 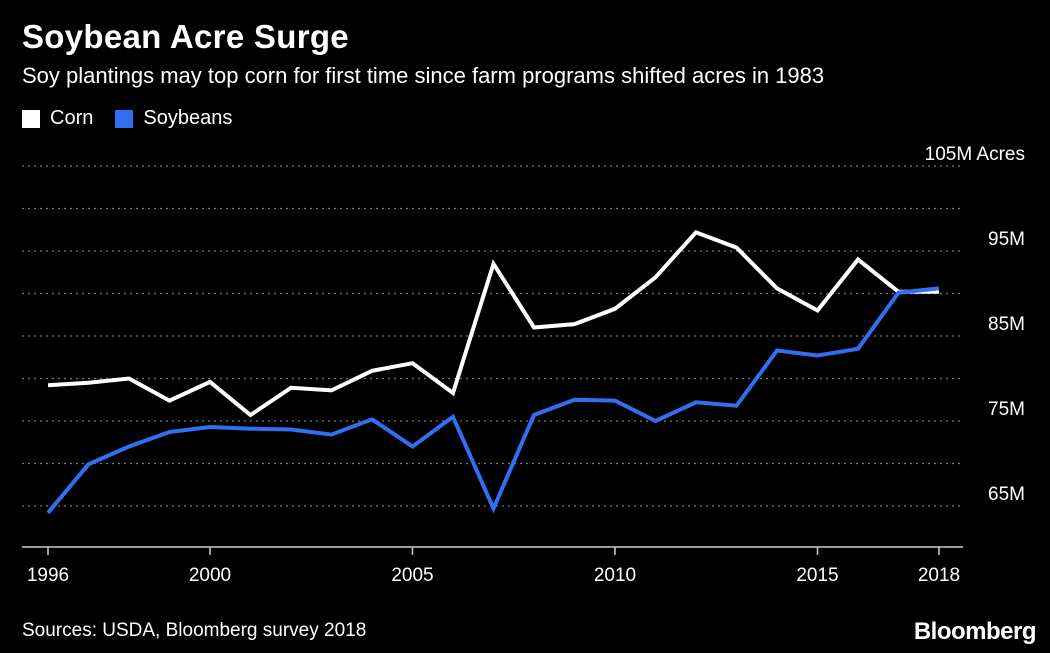 What do you see at coordinates (975, 154) in the screenshot?
I see `y-tick-label-105: 105M Acres` at bounding box center [975, 154].